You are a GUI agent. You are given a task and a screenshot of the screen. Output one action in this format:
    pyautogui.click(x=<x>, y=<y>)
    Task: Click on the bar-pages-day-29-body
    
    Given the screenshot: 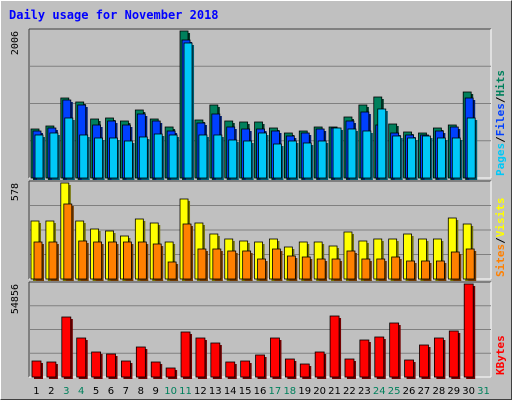 What is the action you would take?
    pyautogui.click(x=456, y=158)
    